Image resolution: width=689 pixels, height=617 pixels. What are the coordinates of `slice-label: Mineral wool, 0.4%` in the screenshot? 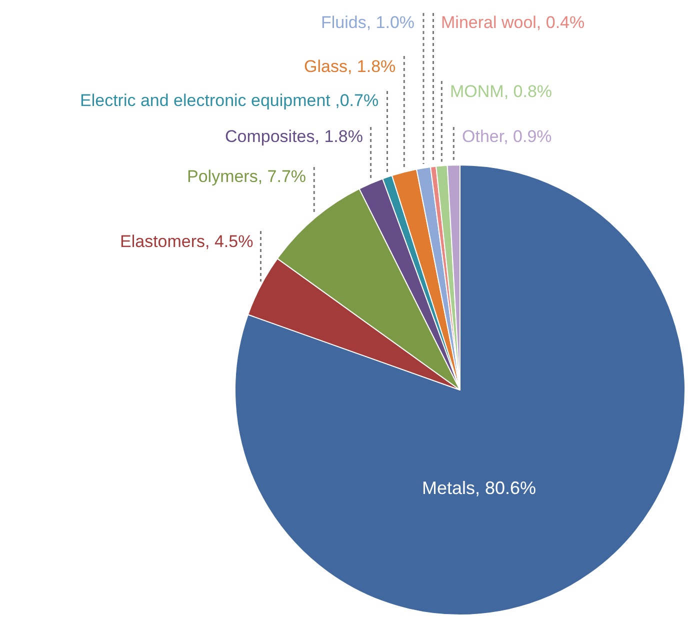 It's located at (513, 22).